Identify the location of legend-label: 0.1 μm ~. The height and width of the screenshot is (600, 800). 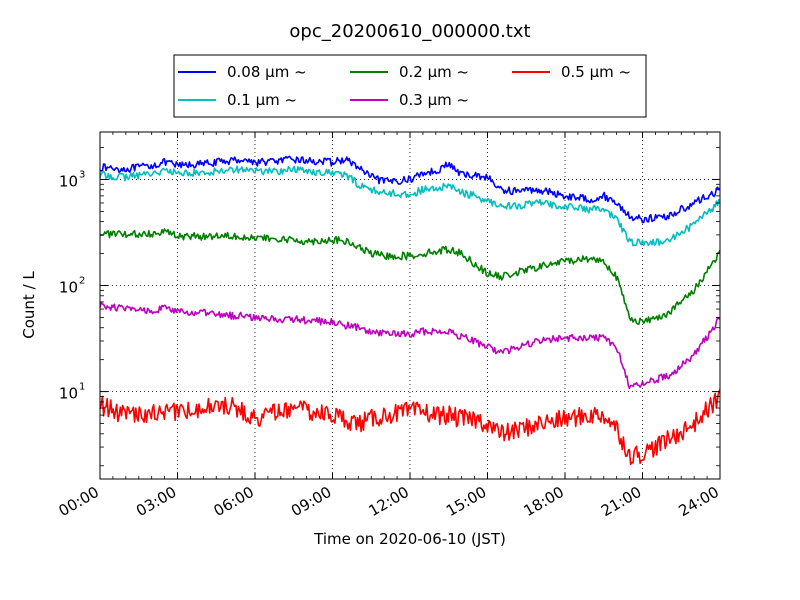
(262, 100).